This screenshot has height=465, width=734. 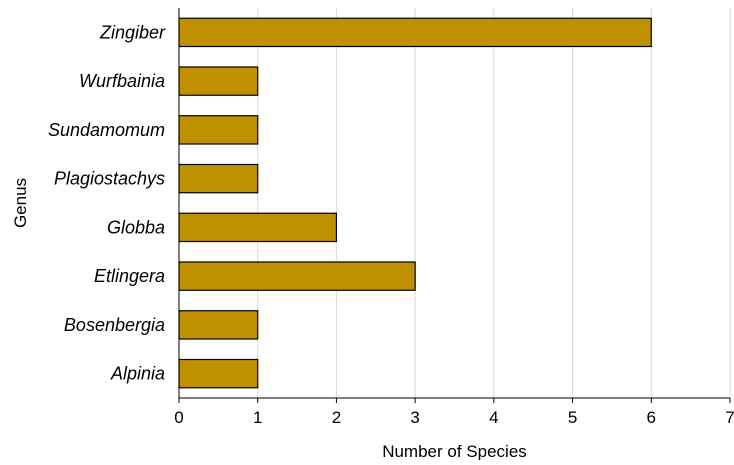 I want to click on category-label: Wurfbainia, so click(x=122, y=81).